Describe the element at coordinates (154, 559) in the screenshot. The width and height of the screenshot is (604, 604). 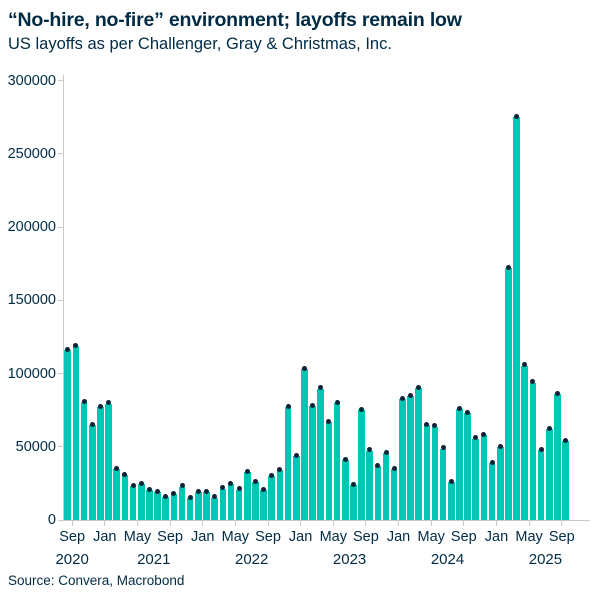
I see `year-label: 2021` at that location.